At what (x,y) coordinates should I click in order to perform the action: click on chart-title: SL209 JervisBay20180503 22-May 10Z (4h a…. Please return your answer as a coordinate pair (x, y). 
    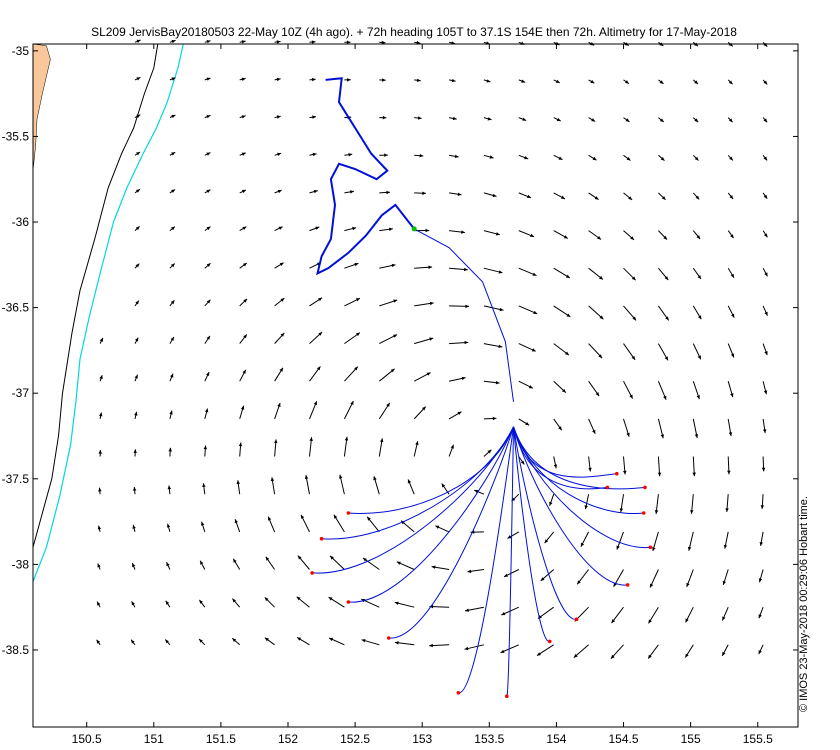
    Looking at the image, I should click on (414, 32).